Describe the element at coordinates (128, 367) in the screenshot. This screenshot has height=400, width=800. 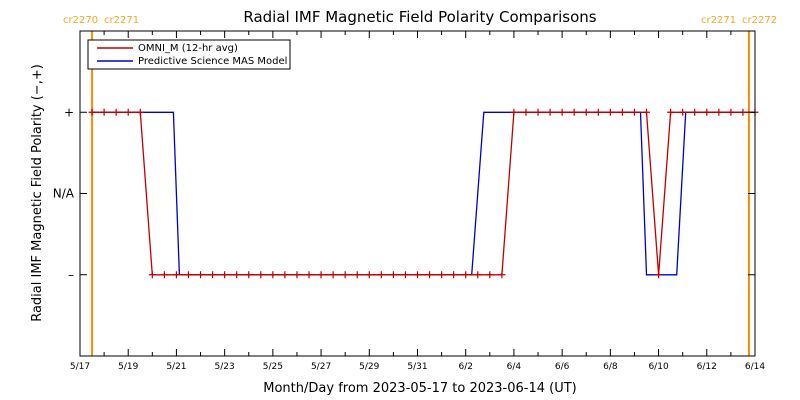
I see `x-tick-label: 5/19` at that location.